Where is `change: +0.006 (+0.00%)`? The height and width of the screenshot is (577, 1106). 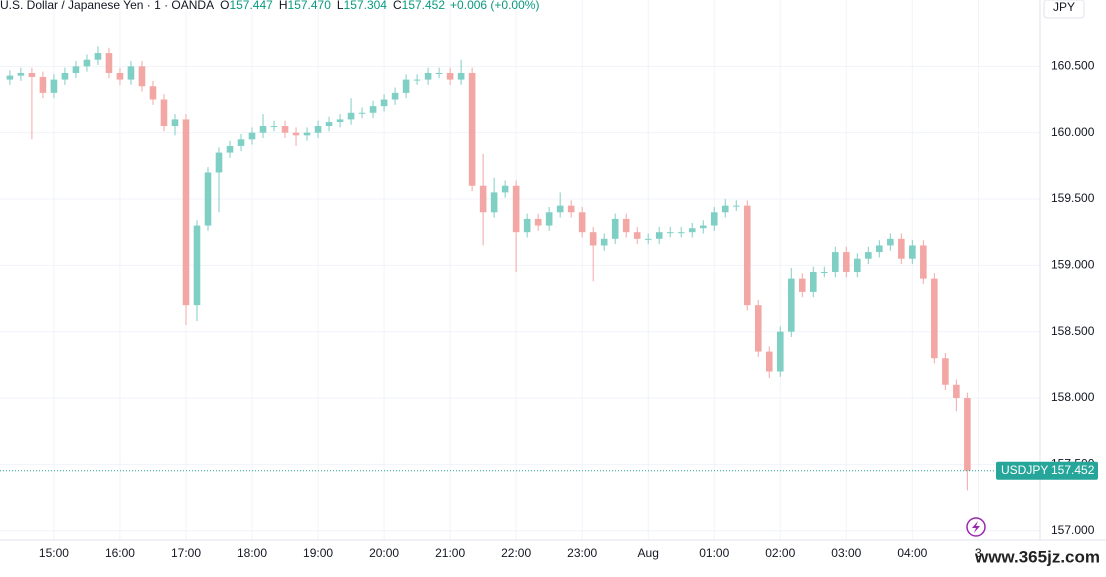 change: +0.006 (+0.00%) is located at coordinates (494, 6).